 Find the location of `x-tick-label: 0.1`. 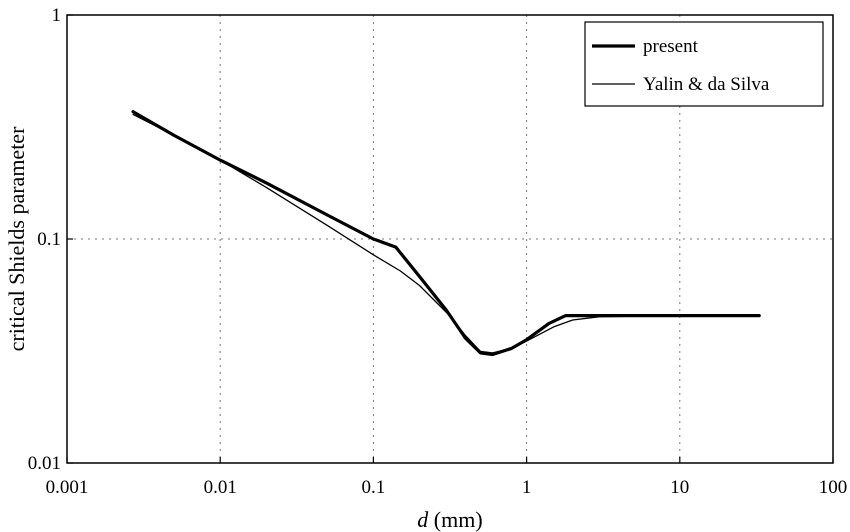

x-tick-label: 0.1 is located at coordinates (374, 487).